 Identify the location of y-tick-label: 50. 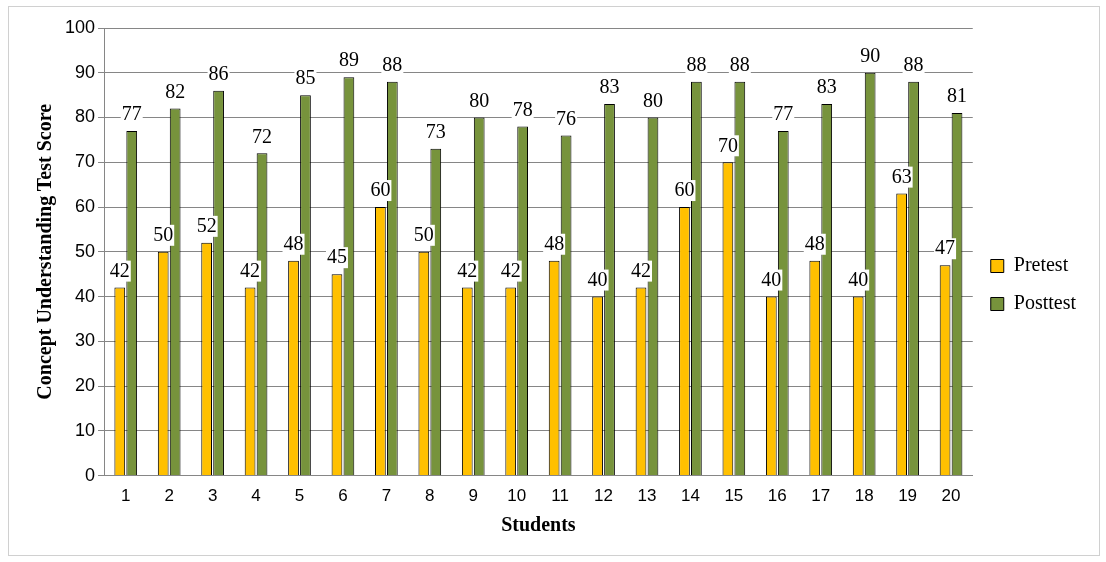
(85, 250).